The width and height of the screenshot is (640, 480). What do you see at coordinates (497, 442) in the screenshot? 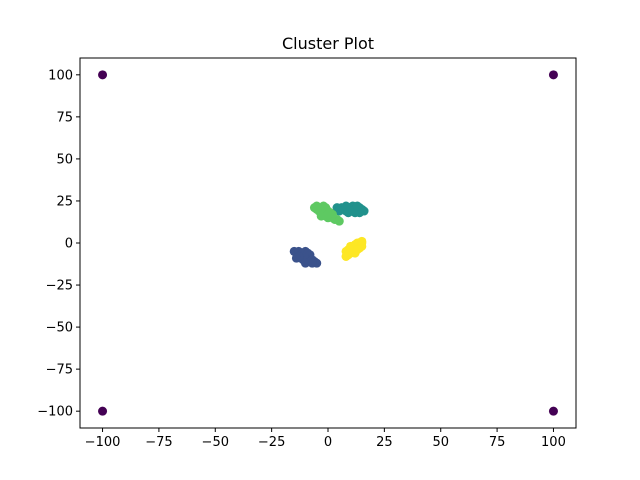
I see `x-tick-label: 75` at bounding box center [497, 442].